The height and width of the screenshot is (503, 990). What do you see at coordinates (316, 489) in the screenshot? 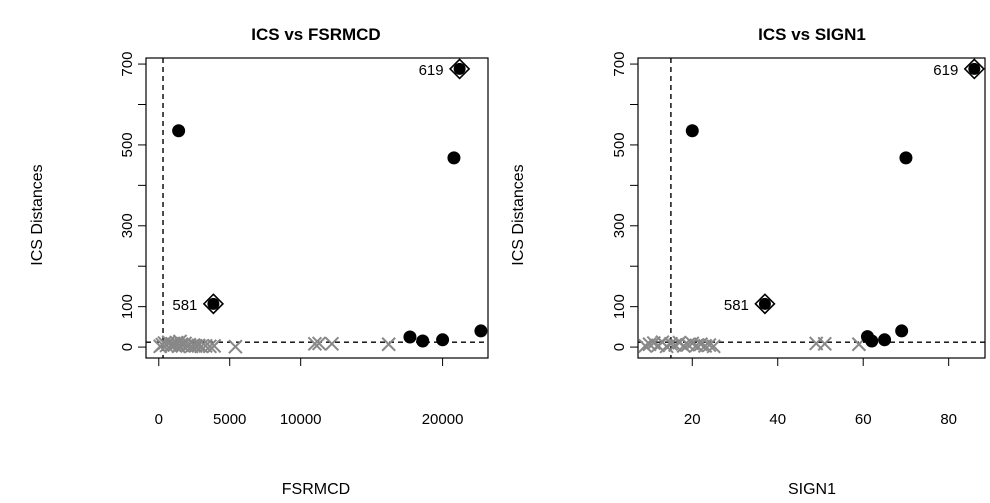
I see `x-axis-label: FSRMCD` at bounding box center [316, 489].